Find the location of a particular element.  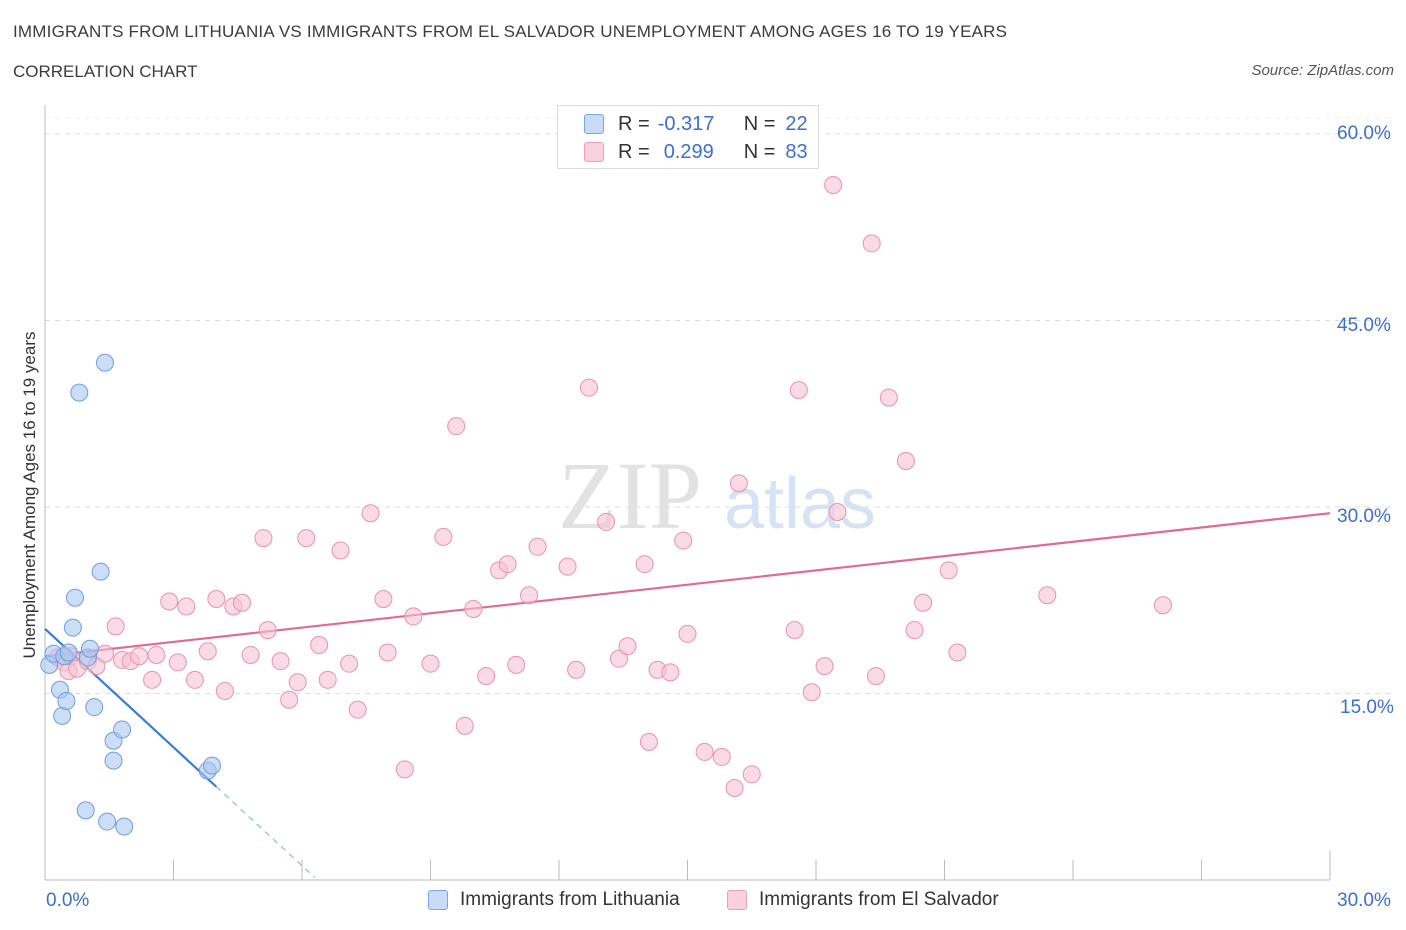

bottom-legend-label-lithuania: Immigrants from Lithuania is located at coordinates (570, 899).